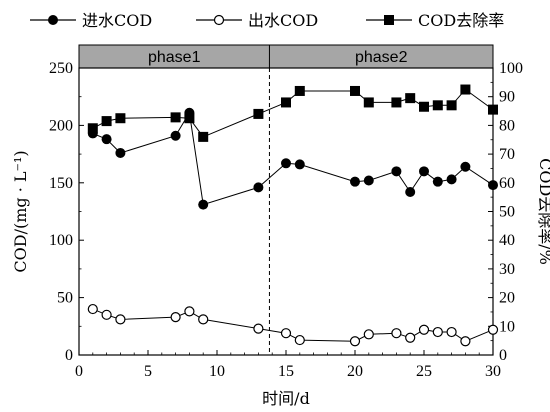 This screenshot has width=550, height=412. I want to click on y-left-tick-label: 150, so click(61, 183).